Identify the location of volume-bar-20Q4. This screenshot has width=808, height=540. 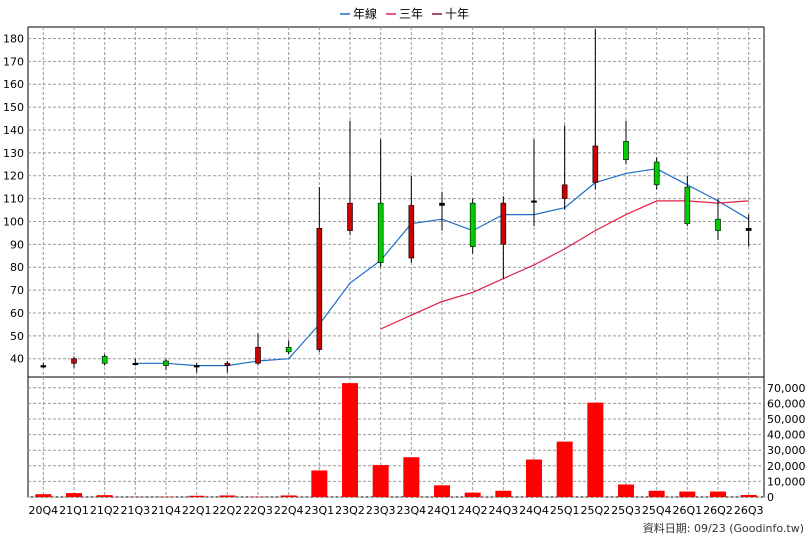
(43, 495).